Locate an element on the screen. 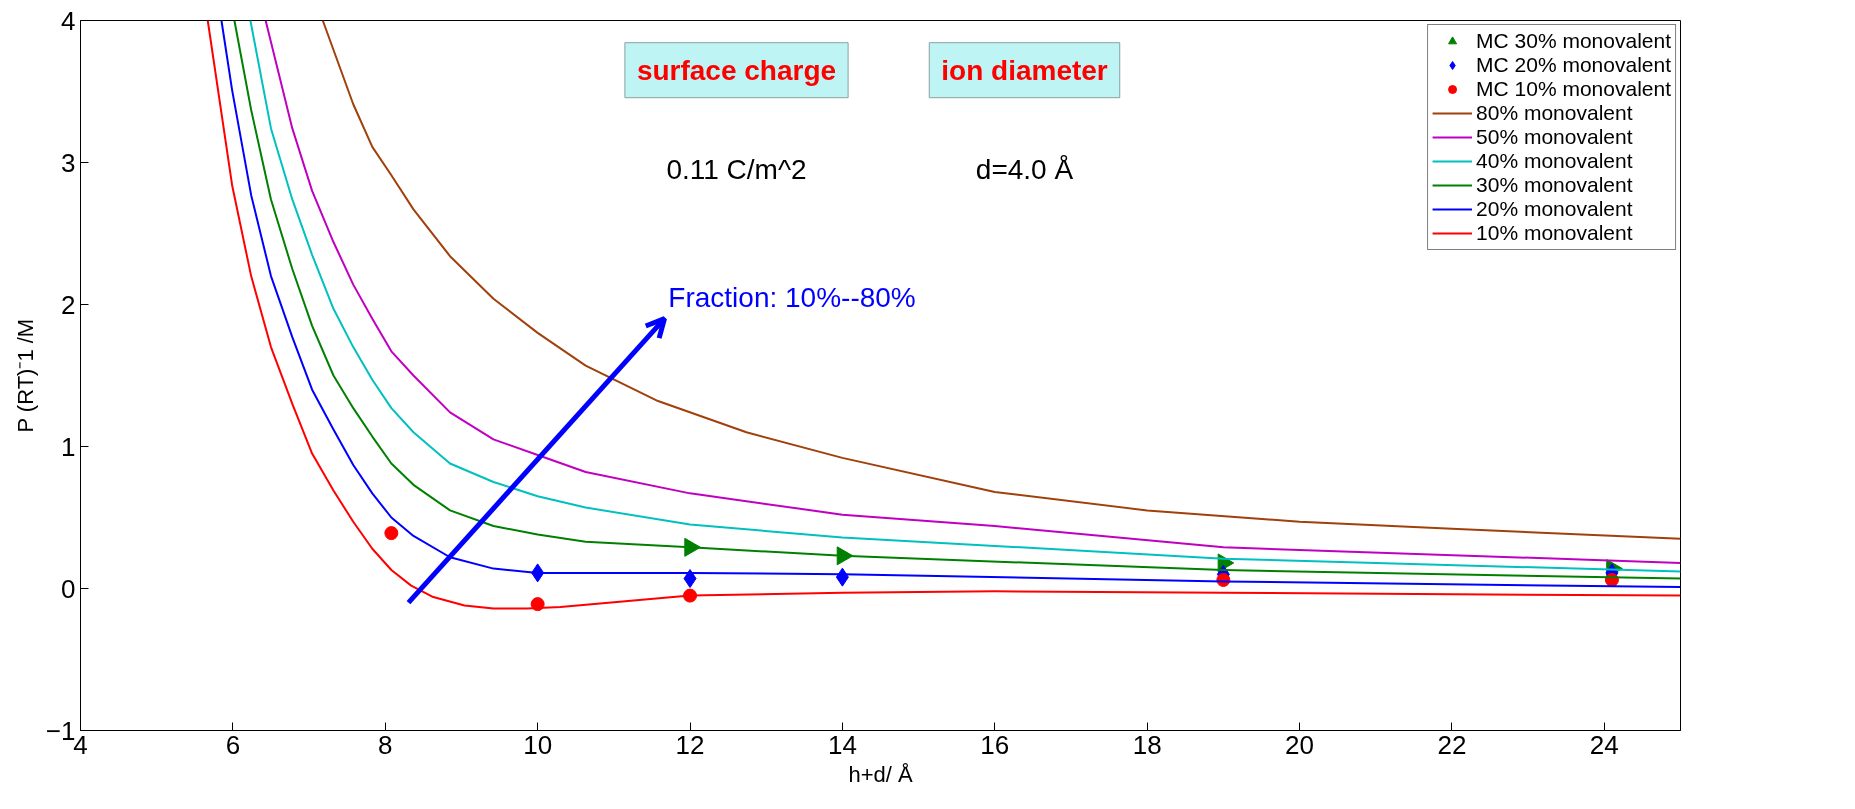 The height and width of the screenshot is (809, 1855). legend-label: MC 10% monovalent is located at coordinates (1573, 89).